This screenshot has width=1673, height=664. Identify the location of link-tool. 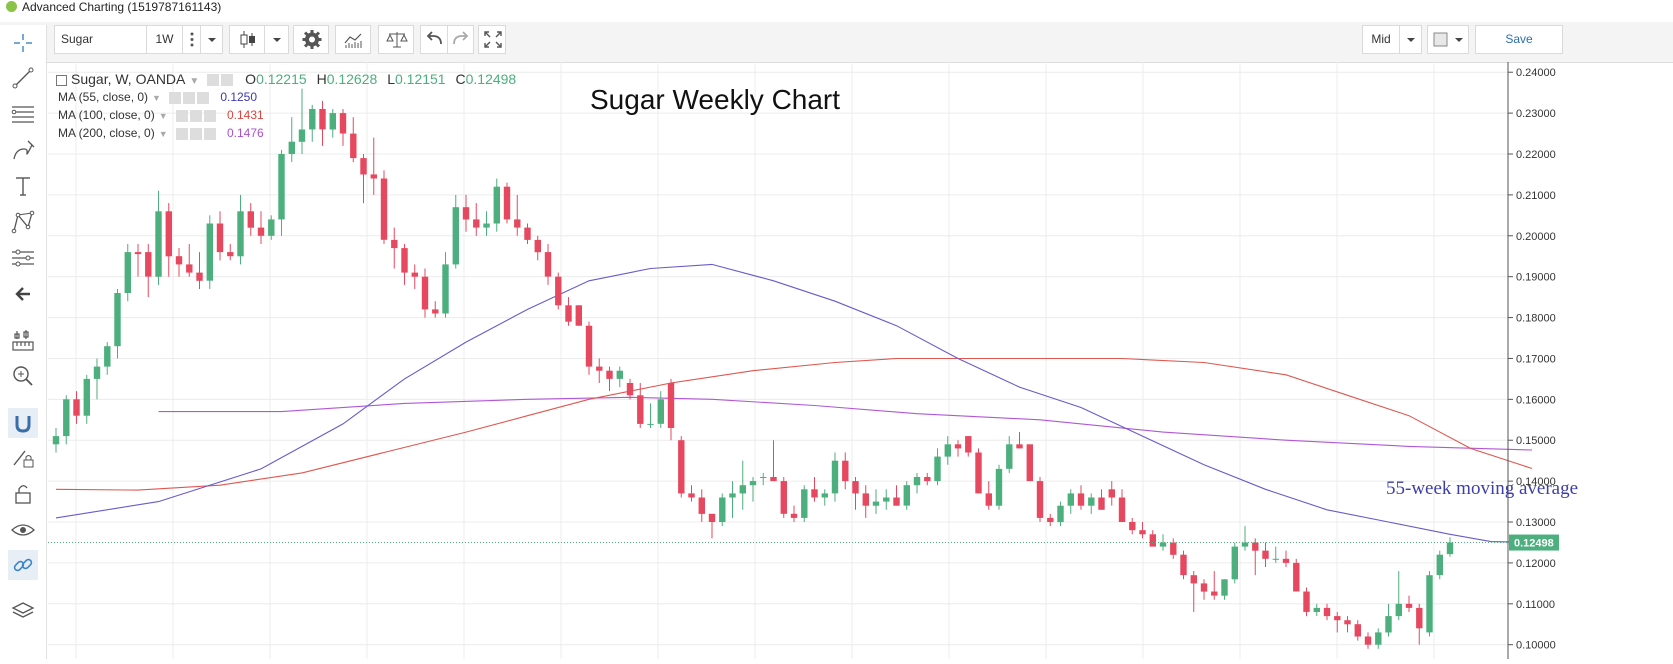
(23, 565).